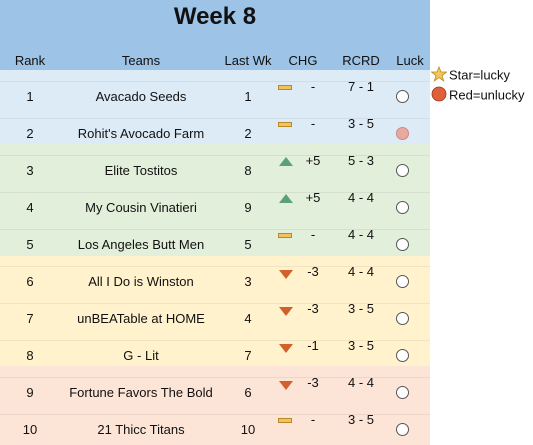 The width and height of the screenshot is (533, 445). What do you see at coordinates (30, 60) in the screenshot?
I see `header-rank: Rank` at bounding box center [30, 60].